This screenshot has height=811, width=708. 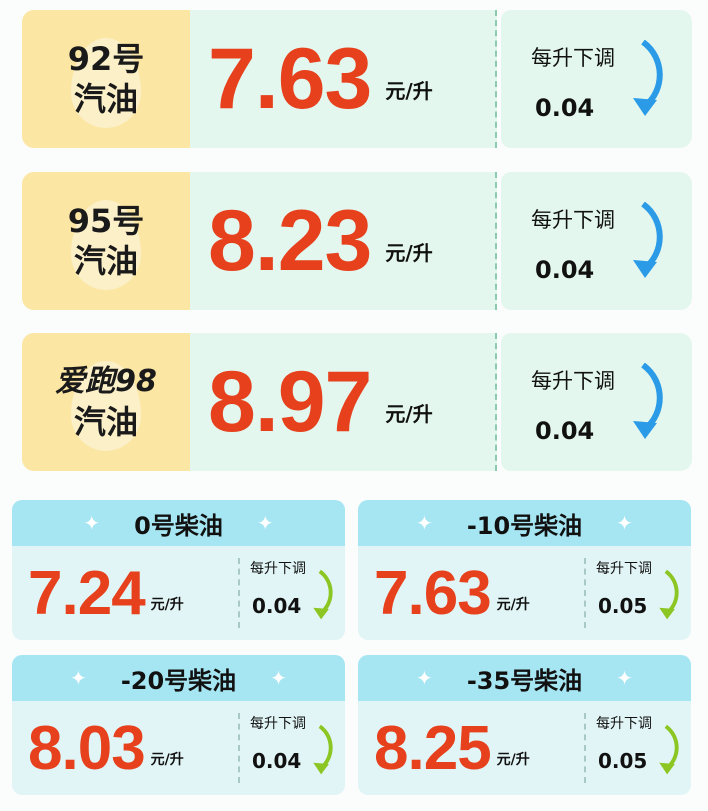 I want to click on price-section: 8.97 元/升, so click(x=343, y=402).